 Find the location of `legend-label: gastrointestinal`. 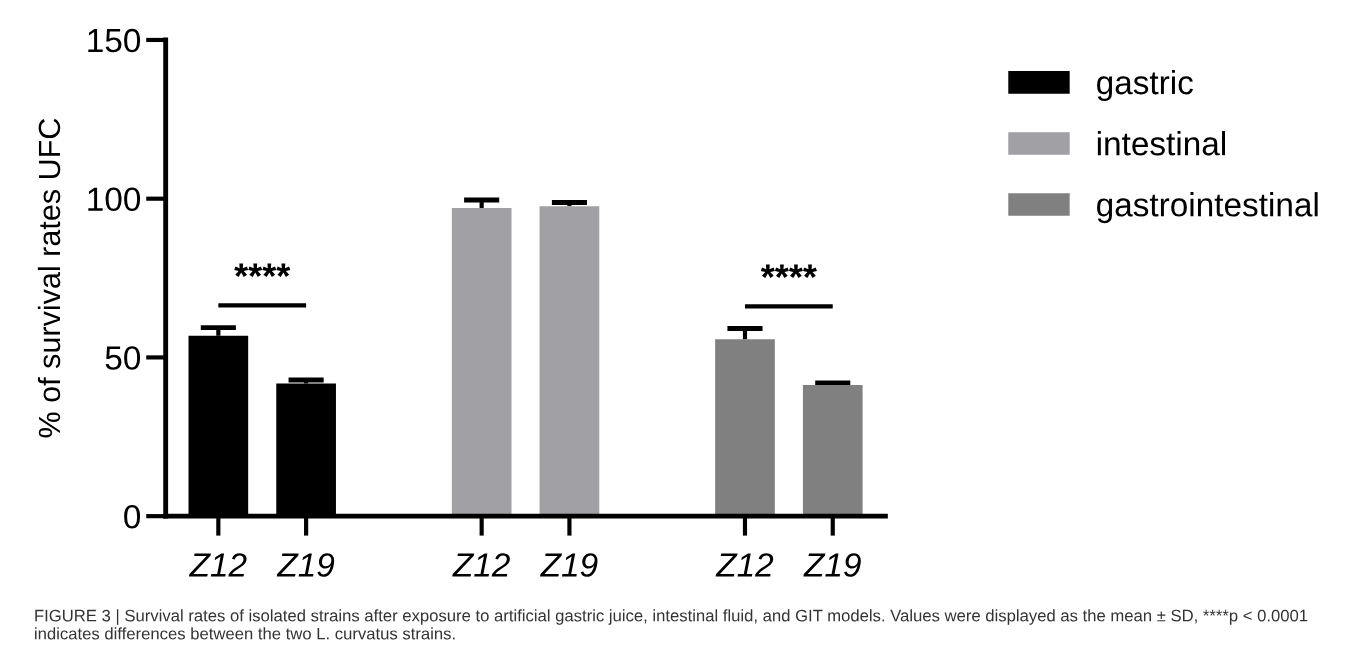

legend-label: gastrointestinal is located at coordinates (1207, 208).